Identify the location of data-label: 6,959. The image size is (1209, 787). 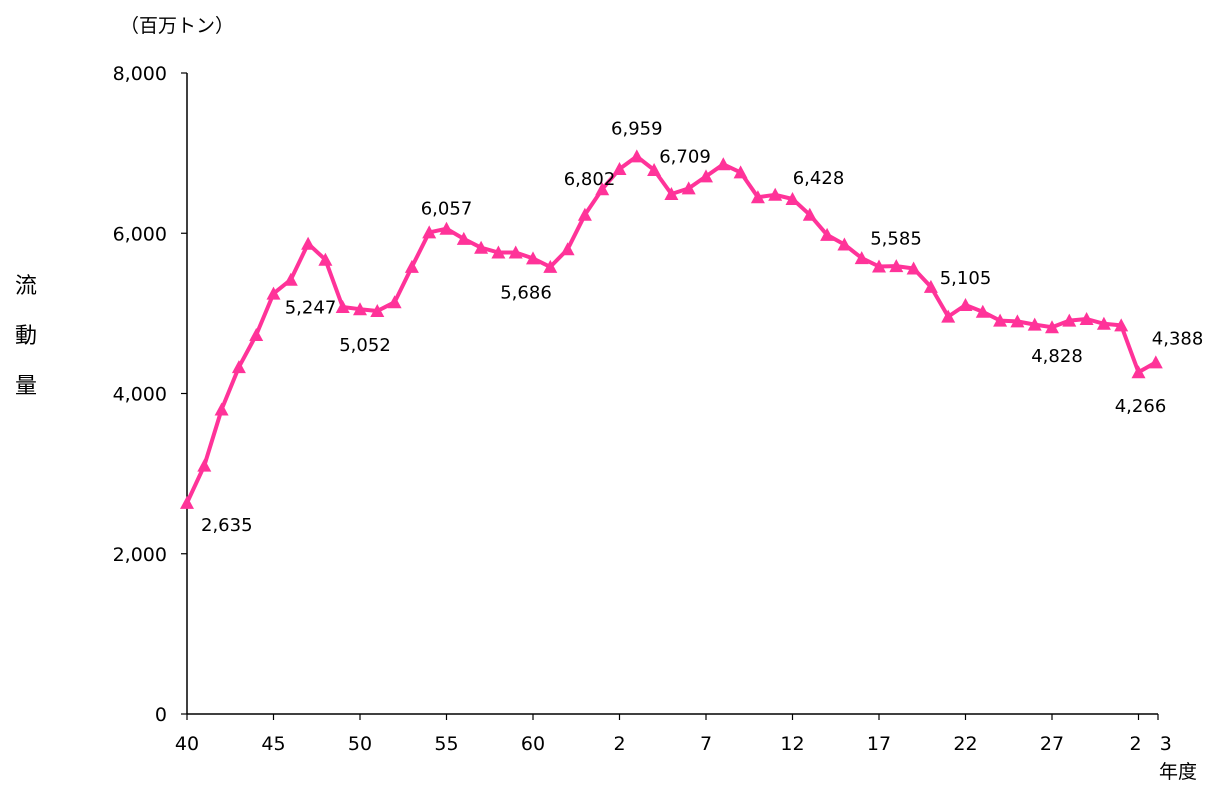
(637, 128).